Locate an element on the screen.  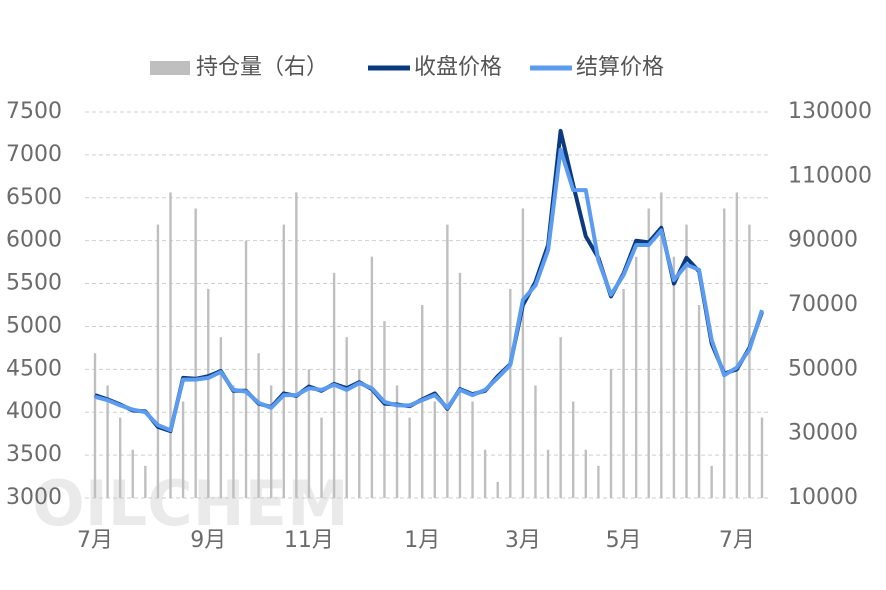
legend-label: 持仓量（右） is located at coordinates (262, 67).